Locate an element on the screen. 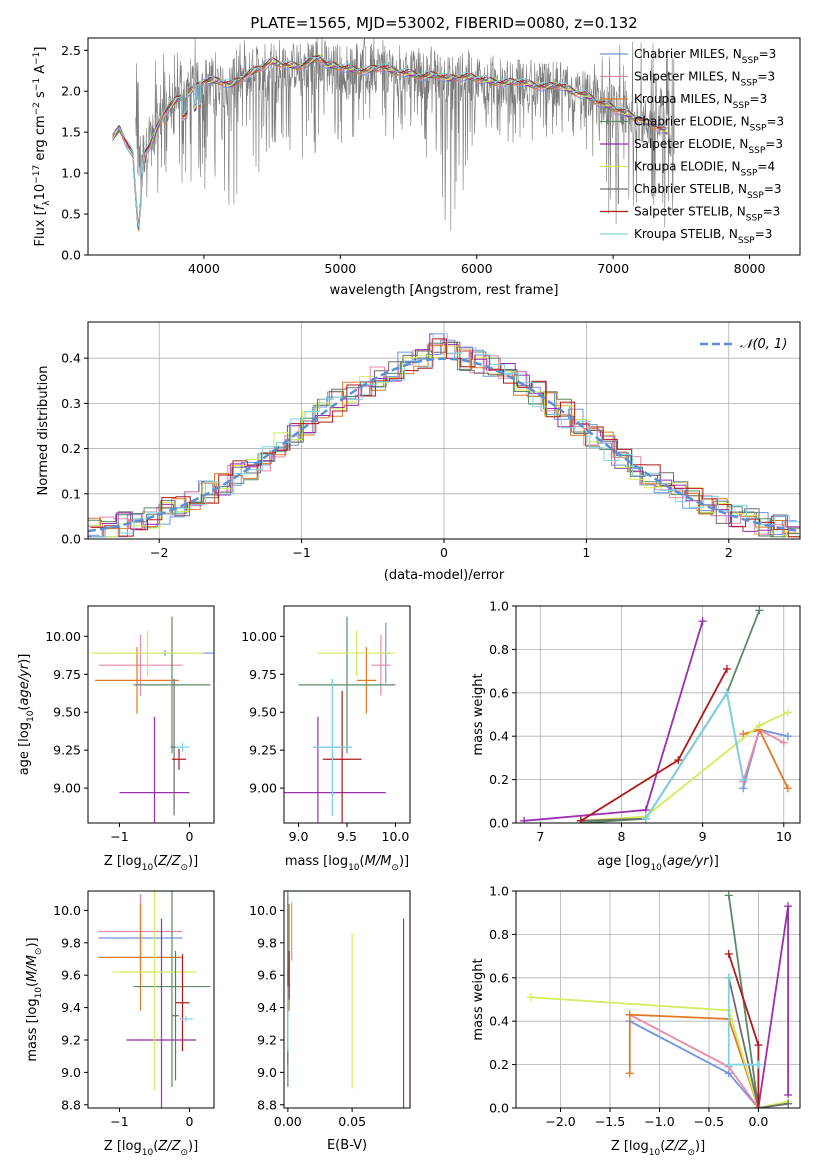 The width and height of the screenshot is (819, 1170). model-spectrum-salpeter-miles is located at coordinates (390, 145).